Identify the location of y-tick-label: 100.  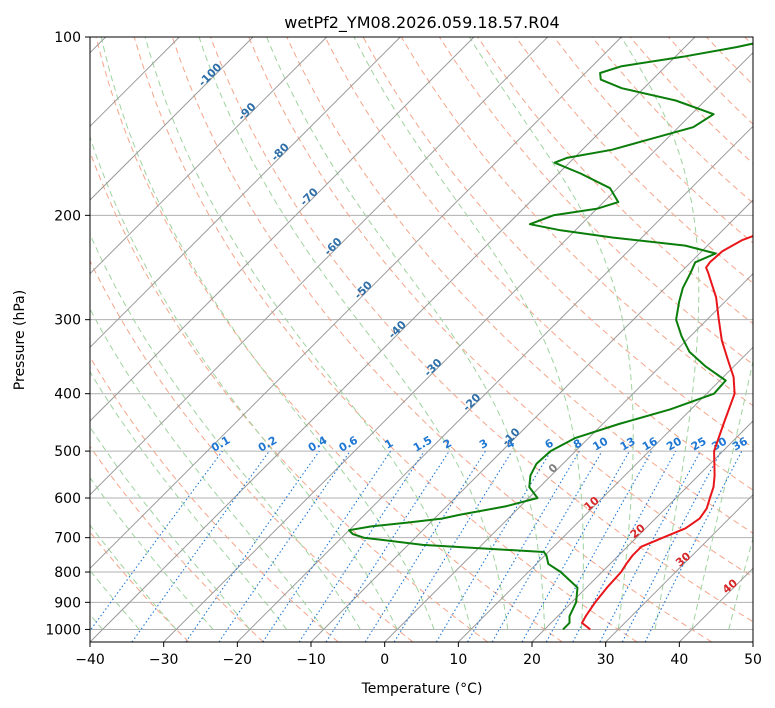
(67, 38).